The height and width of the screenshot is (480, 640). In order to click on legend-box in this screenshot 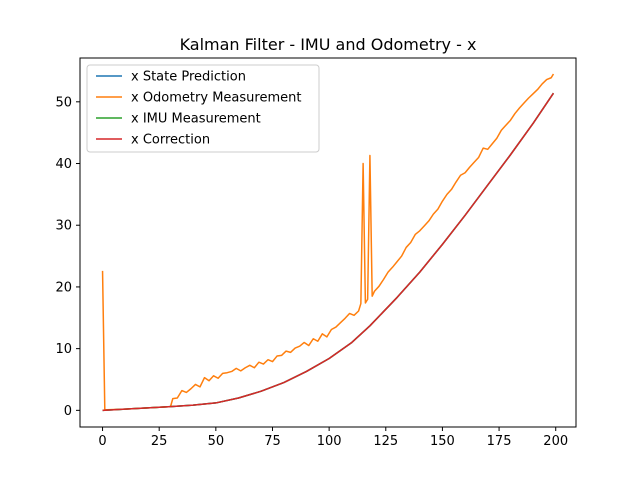, I will do `click(203, 108)`.